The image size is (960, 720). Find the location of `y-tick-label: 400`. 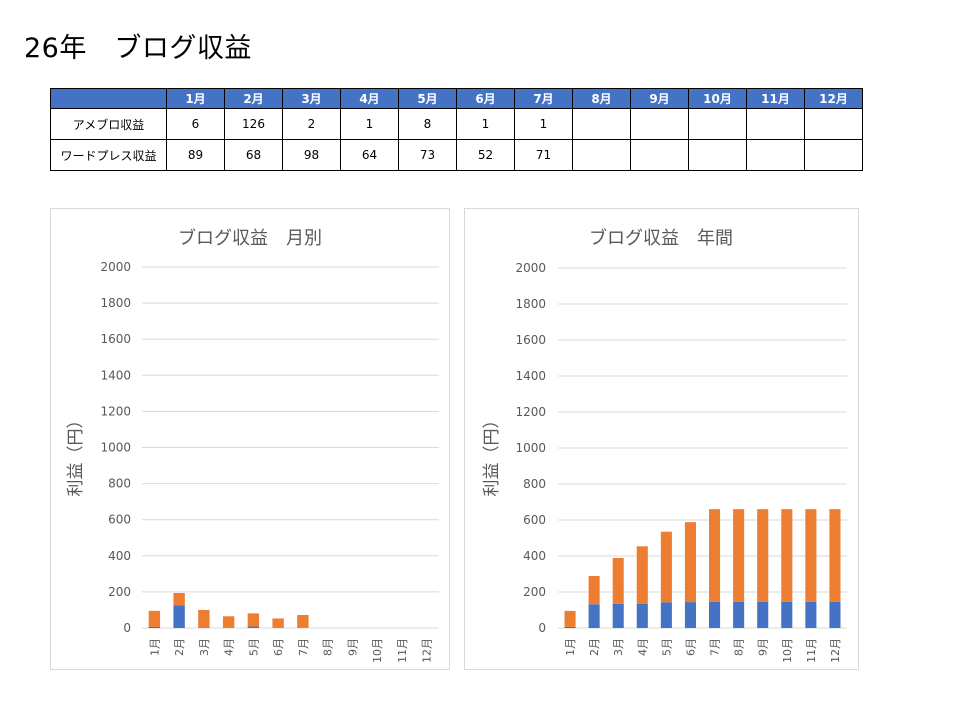

y-tick-label: 400 is located at coordinates (534, 556).